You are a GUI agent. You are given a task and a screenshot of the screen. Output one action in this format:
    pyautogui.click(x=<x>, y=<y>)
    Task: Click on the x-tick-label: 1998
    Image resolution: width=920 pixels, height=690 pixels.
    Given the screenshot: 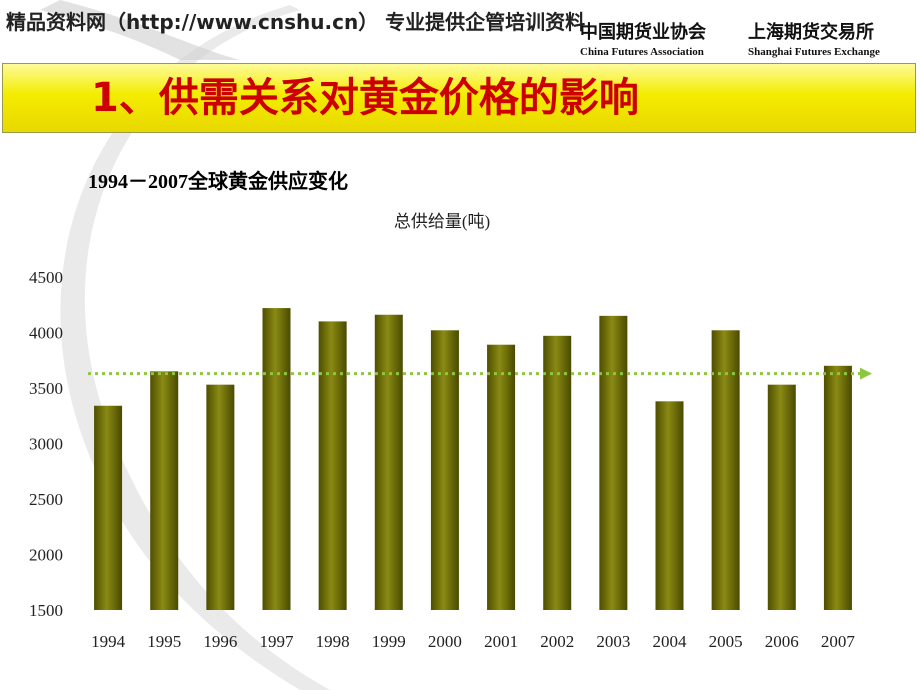 What is the action you would take?
    pyautogui.click(x=333, y=641)
    